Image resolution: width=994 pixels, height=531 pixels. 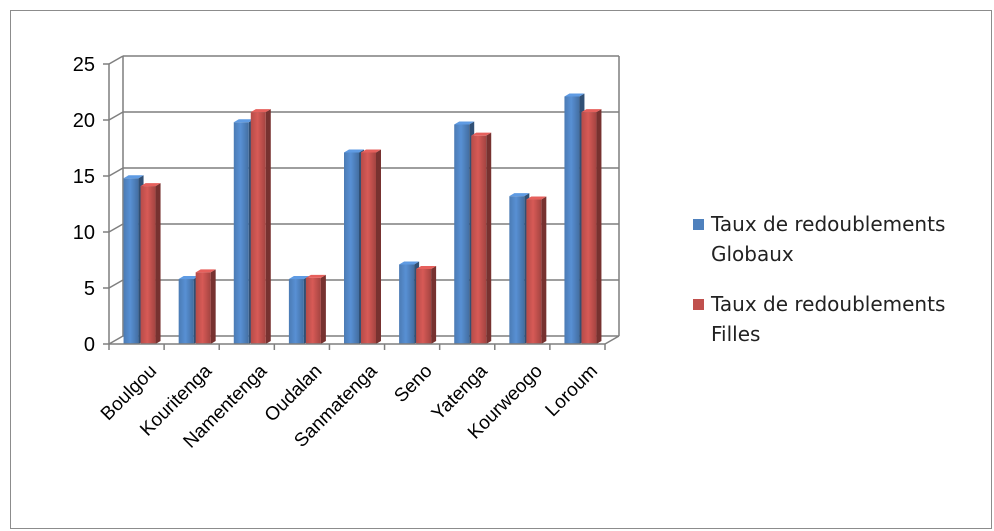 I want to click on y-tick-label: 20, so click(x=84, y=121).